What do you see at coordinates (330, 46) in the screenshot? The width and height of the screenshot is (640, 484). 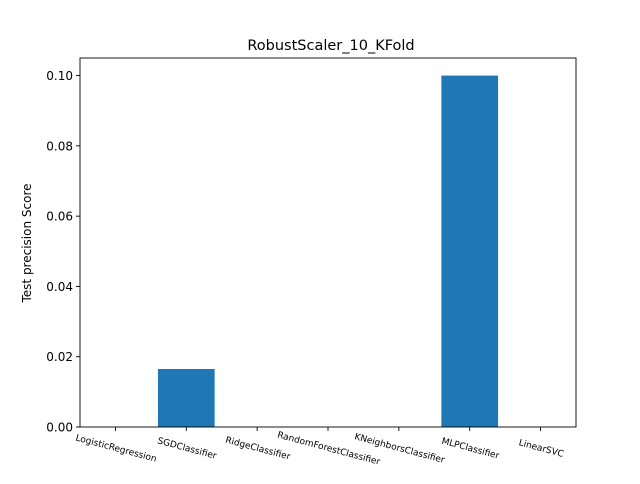 I see `chart-title: RobustScaler_10_KFold` at bounding box center [330, 46].